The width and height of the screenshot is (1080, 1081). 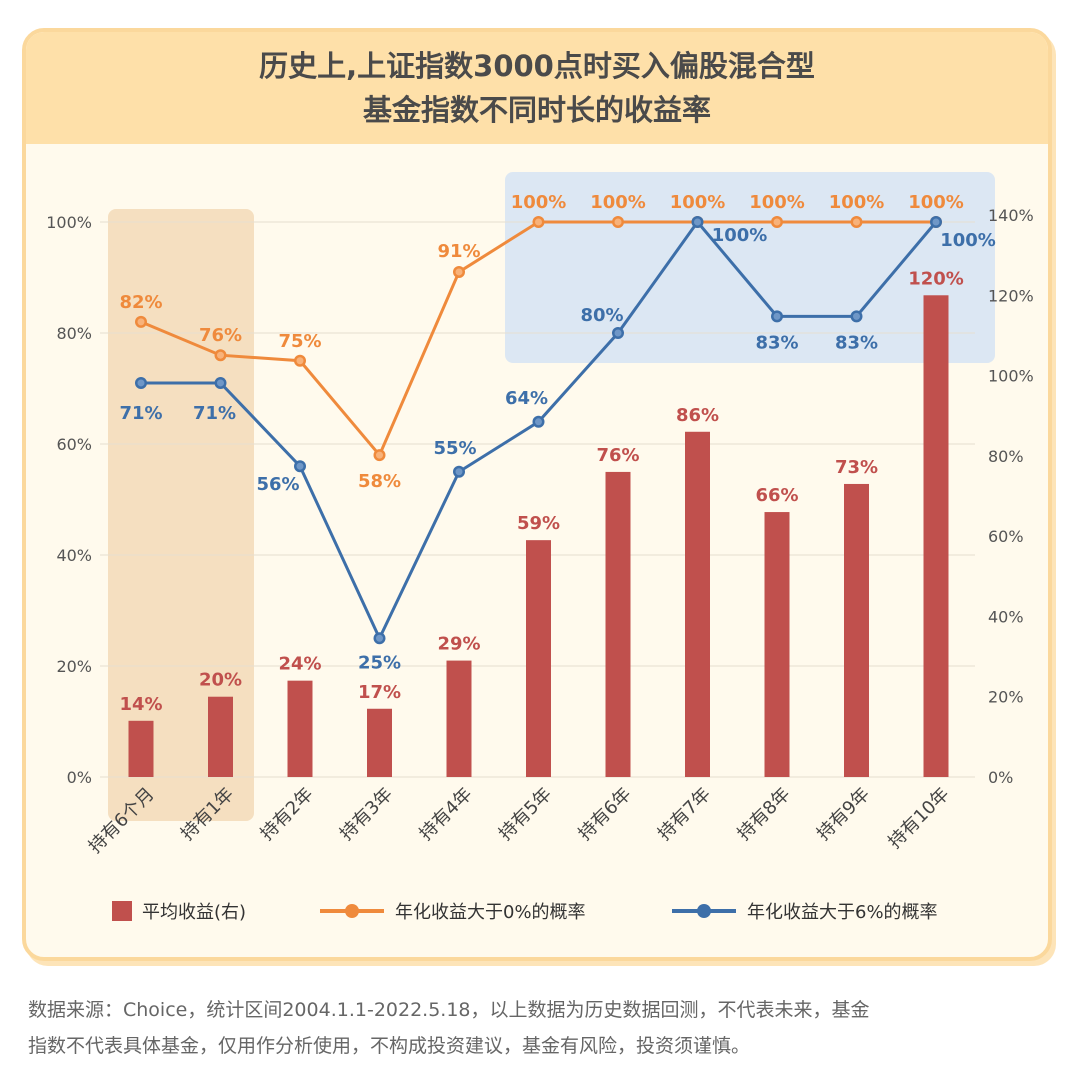 I want to click on bar-data-label: 17%, so click(x=379, y=692).